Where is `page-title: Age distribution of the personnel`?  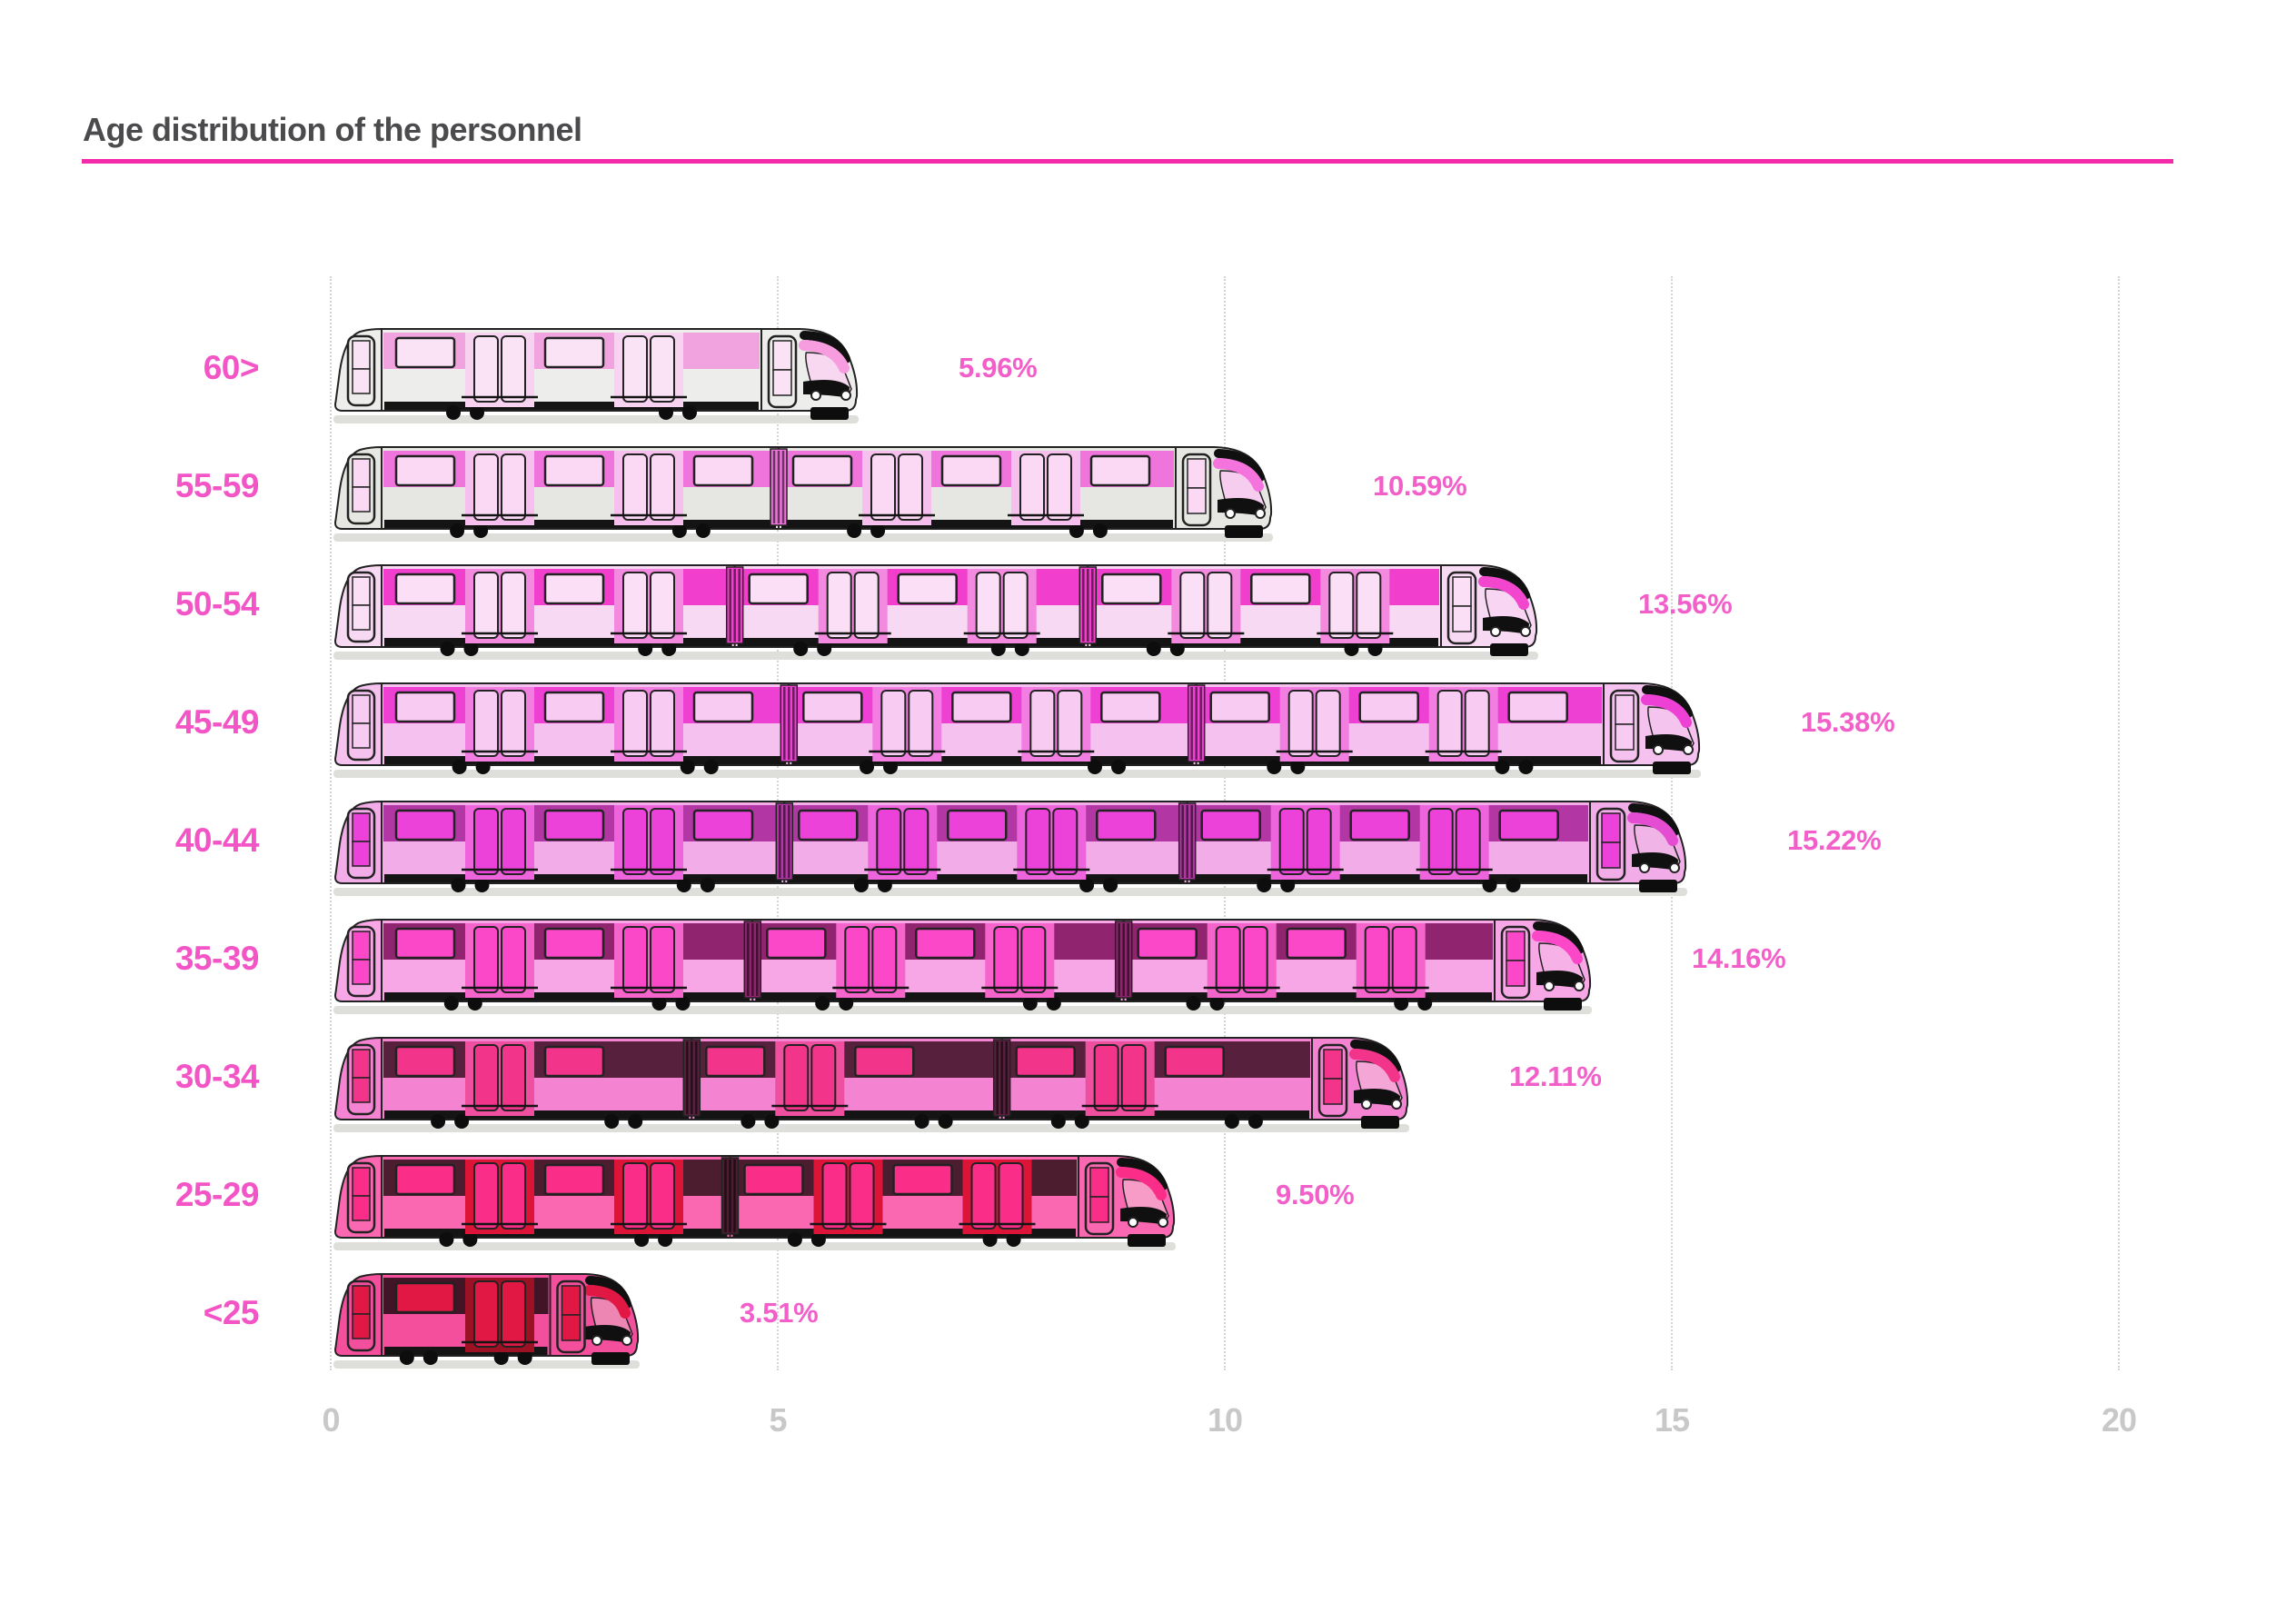
page-title: Age distribution of the personnel is located at coordinates (332, 129).